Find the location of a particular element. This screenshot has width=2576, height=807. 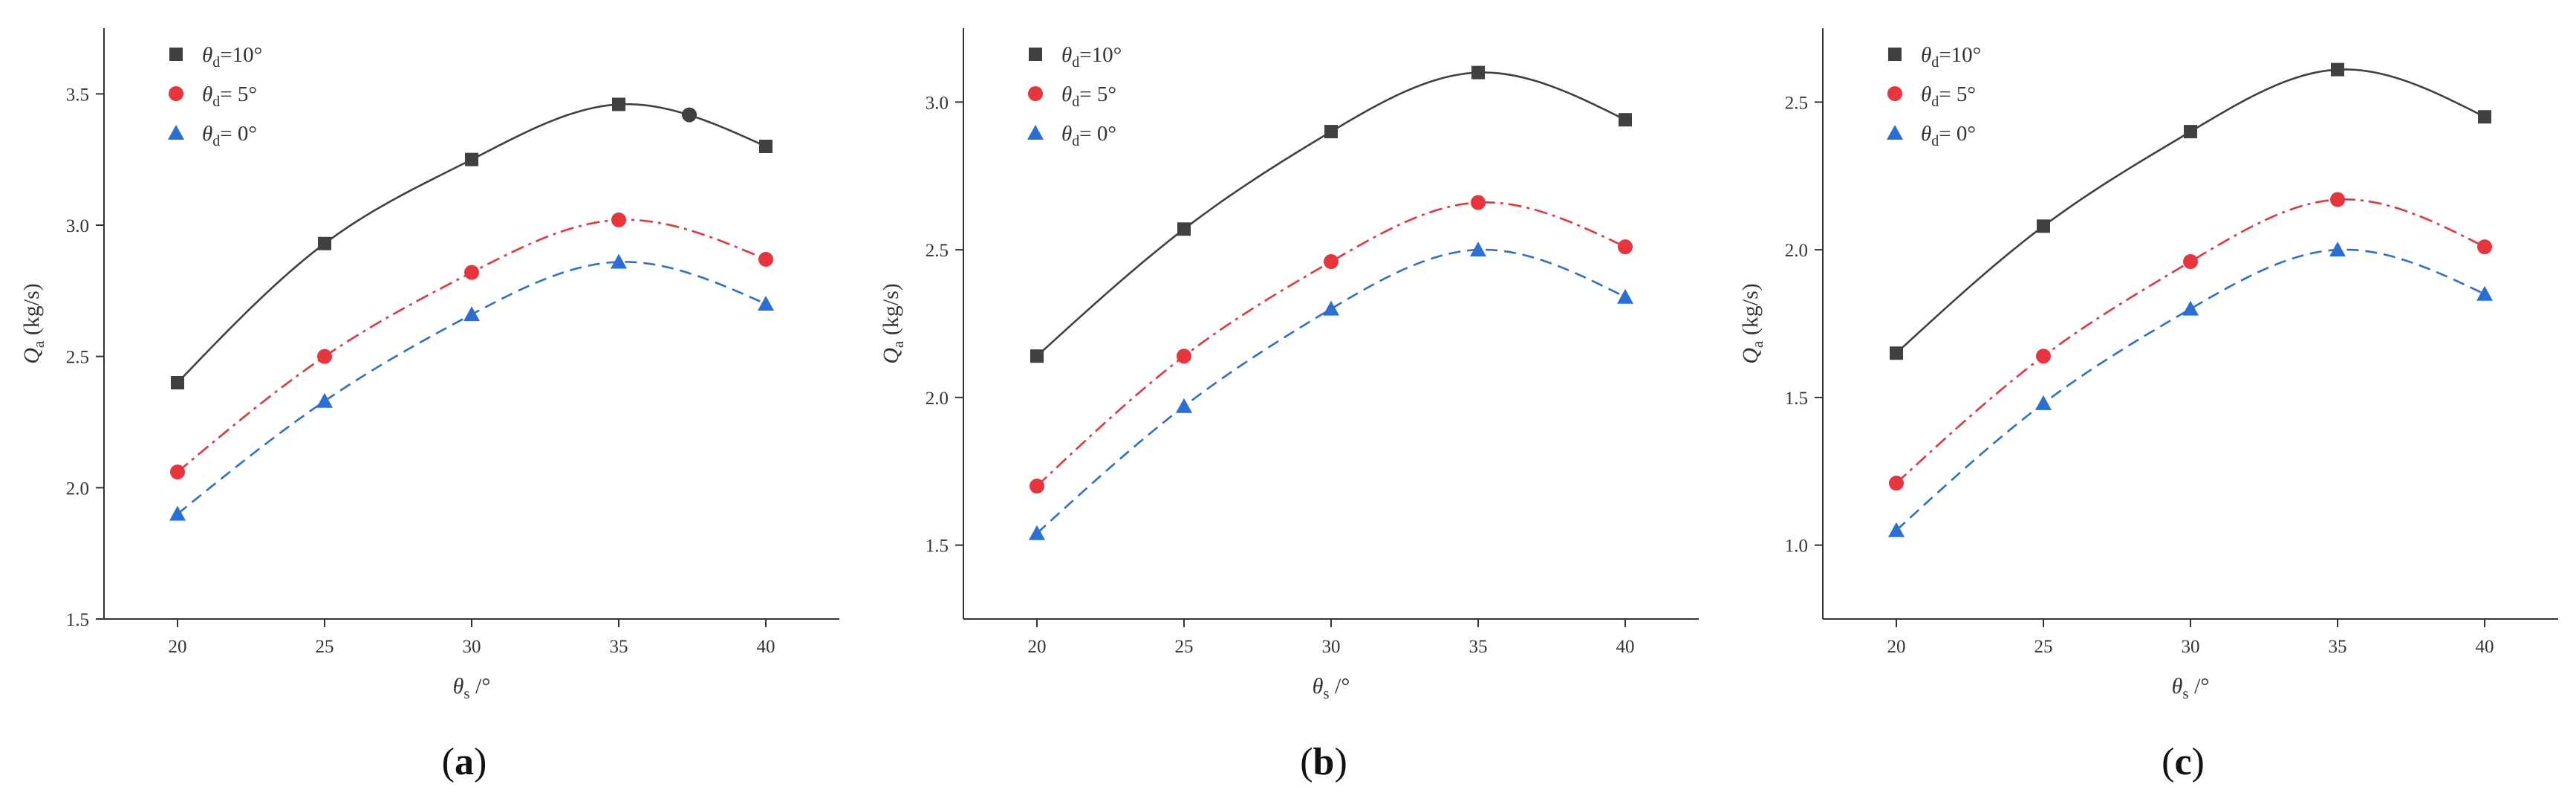

panel-label: (c) is located at coordinates (2184, 762).